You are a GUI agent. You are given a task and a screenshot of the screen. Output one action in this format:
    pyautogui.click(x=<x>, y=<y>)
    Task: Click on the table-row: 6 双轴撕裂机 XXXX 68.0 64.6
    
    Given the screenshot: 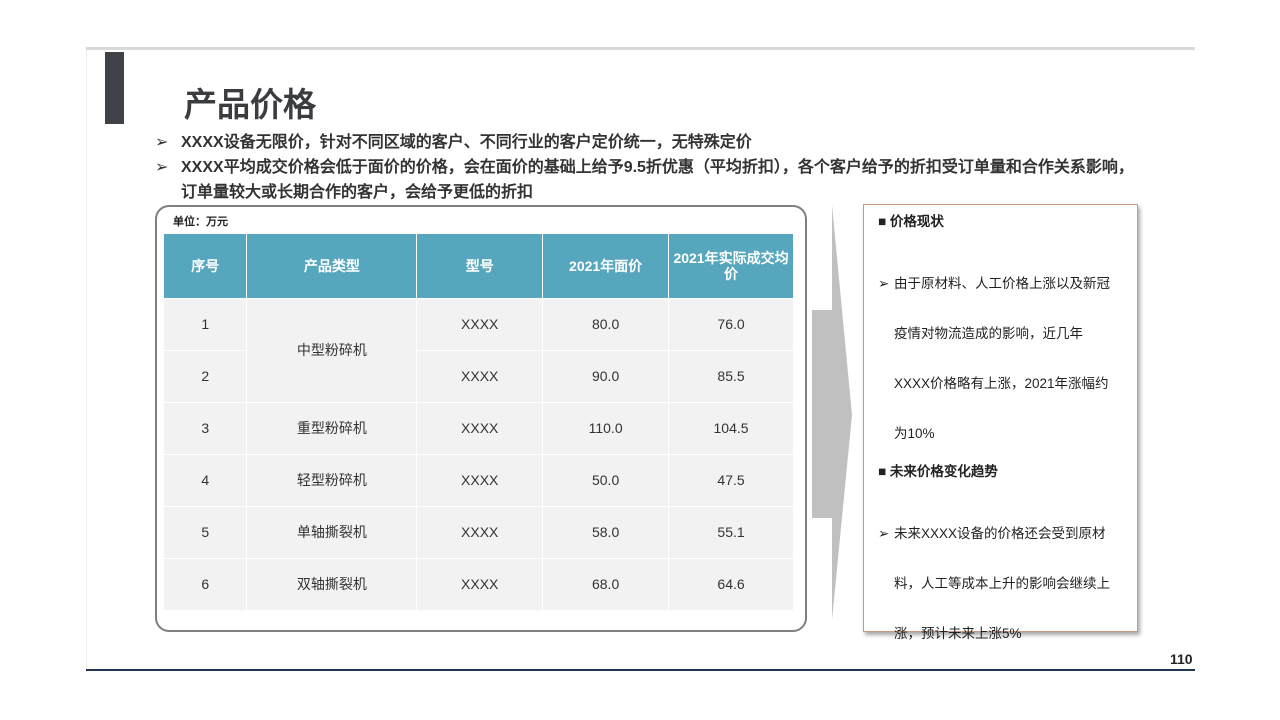 What is the action you would take?
    pyautogui.click(x=479, y=583)
    